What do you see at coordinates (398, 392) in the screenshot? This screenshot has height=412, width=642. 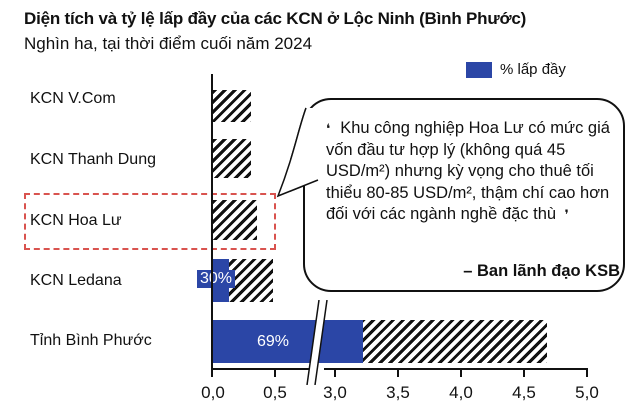 I see `x-tick-label: 3,5` at bounding box center [398, 392].